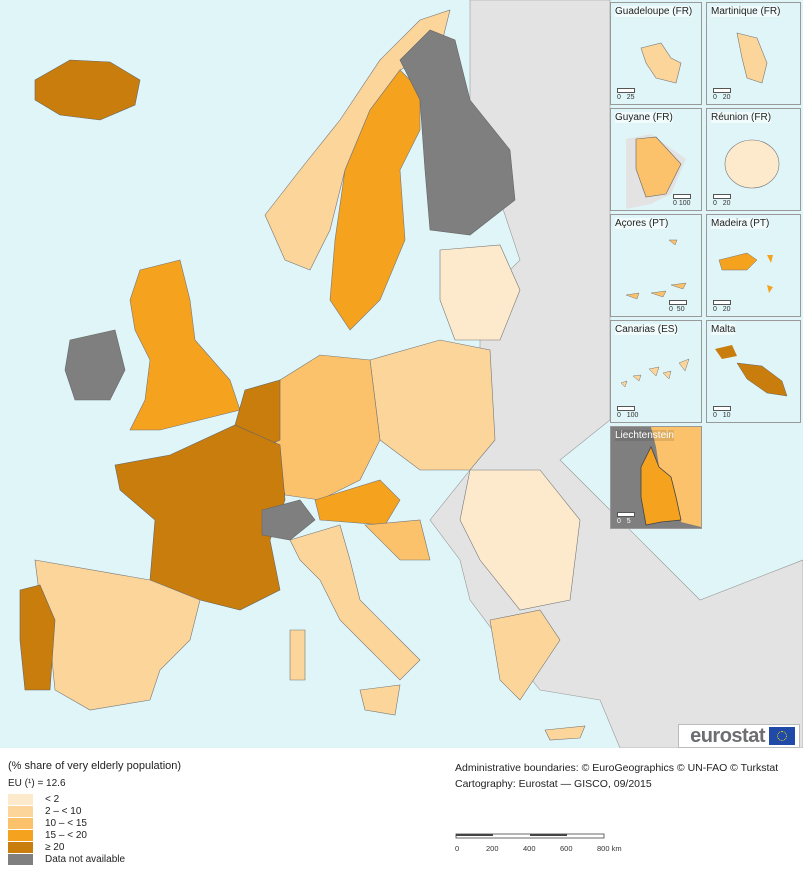 This screenshot has width=803, height=871. Describe the element at coordinates (52, 799) in the screenshot. I see `legend-label: < 2` at that location.